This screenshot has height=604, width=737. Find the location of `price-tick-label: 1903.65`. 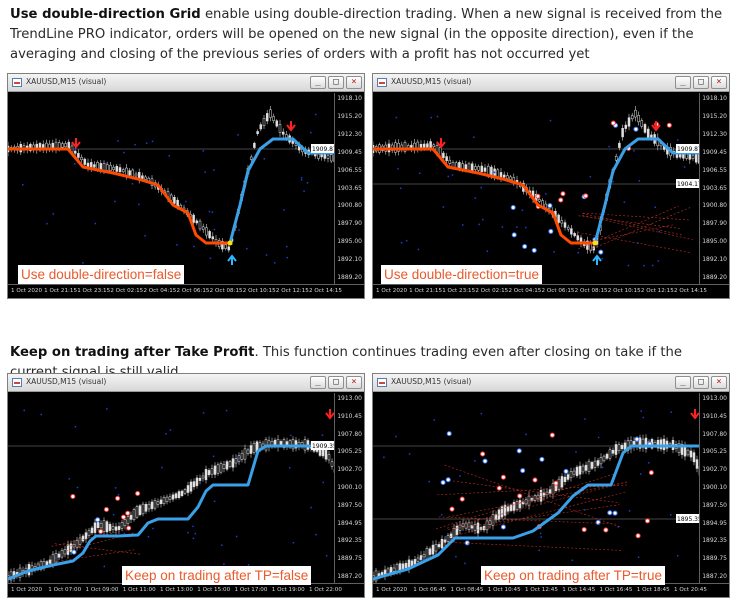

price-tick-label: 1903.65 is located at coordinates (349, 188).